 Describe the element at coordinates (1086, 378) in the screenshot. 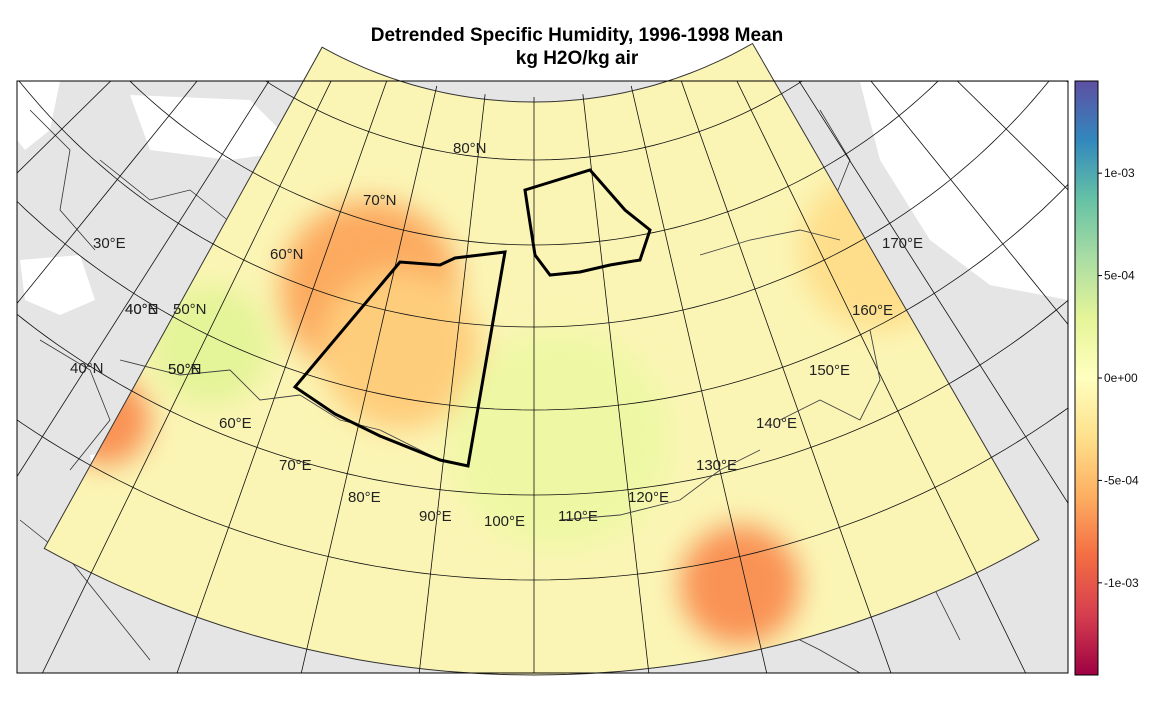

I see `colorbar-gradient` at that location.